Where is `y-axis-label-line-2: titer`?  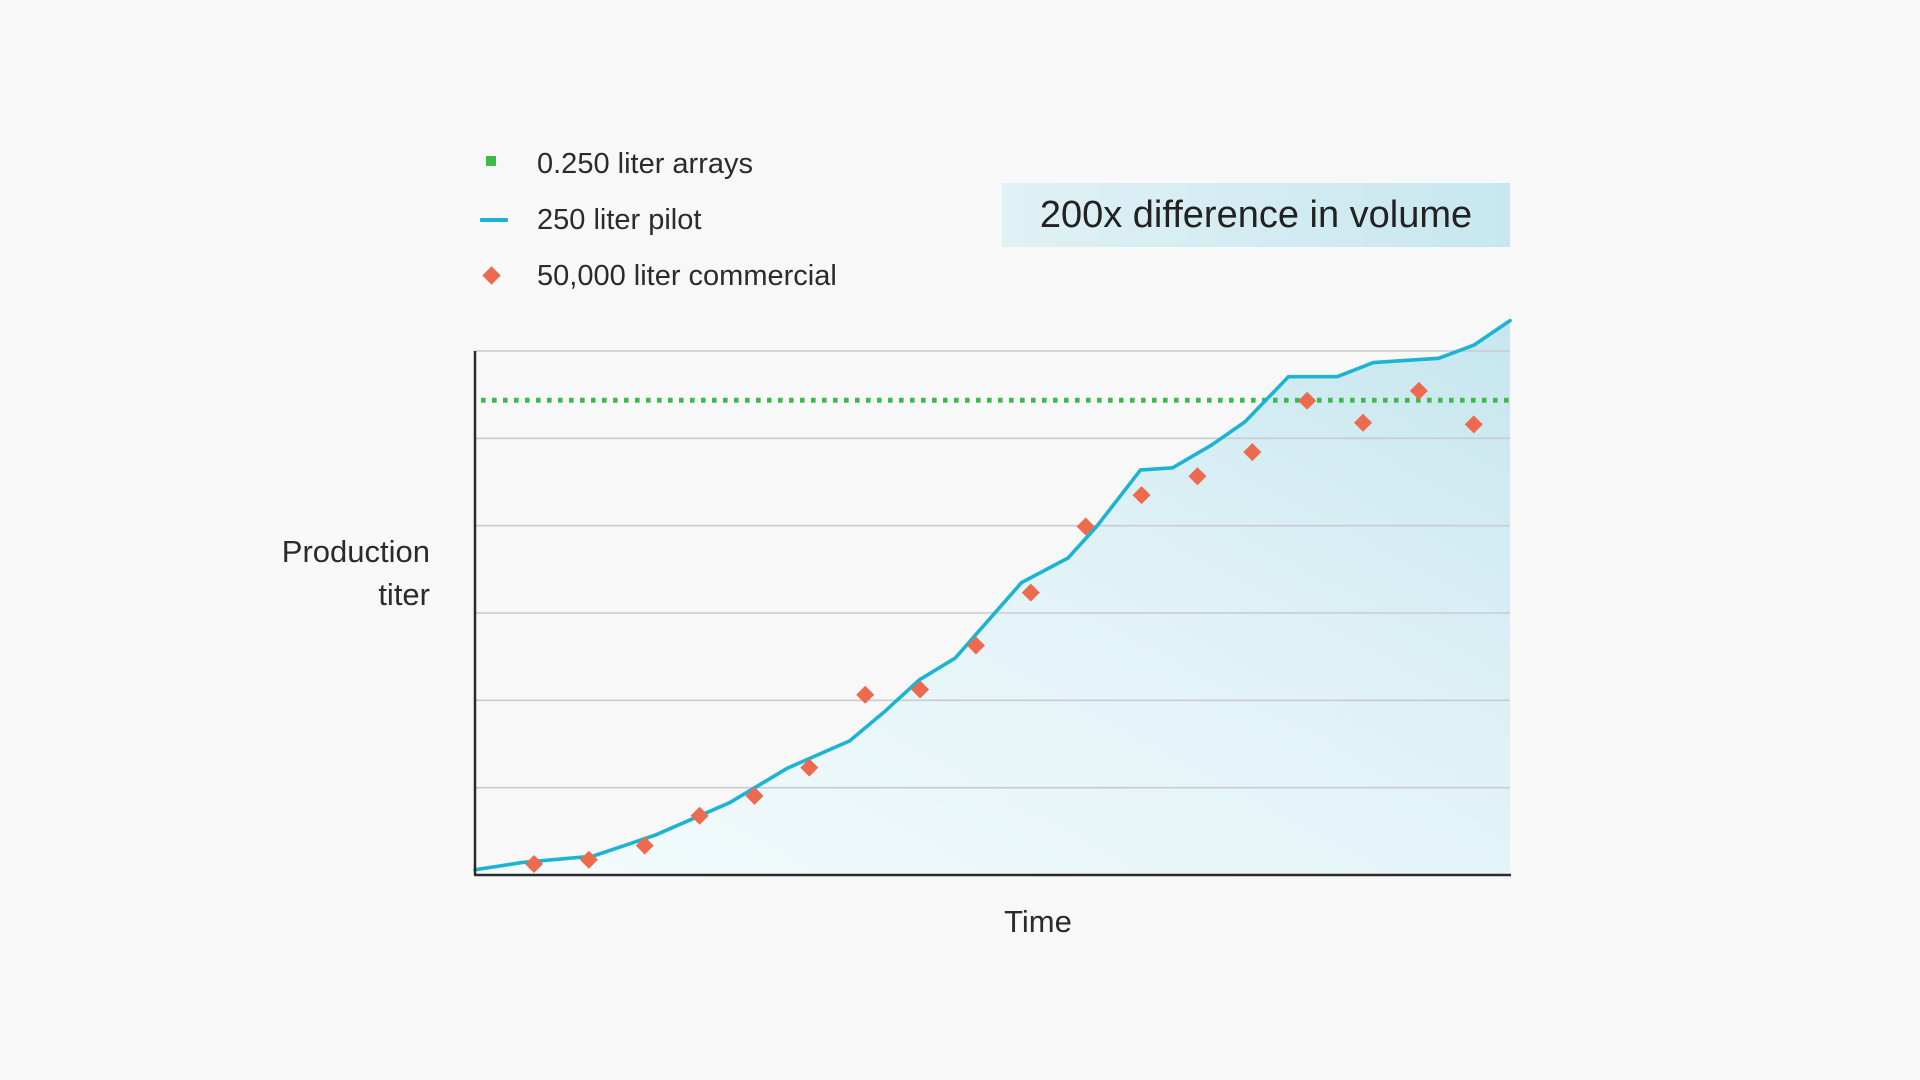
y-axis-label-line-2: titer is located at coordinates (404, 594).